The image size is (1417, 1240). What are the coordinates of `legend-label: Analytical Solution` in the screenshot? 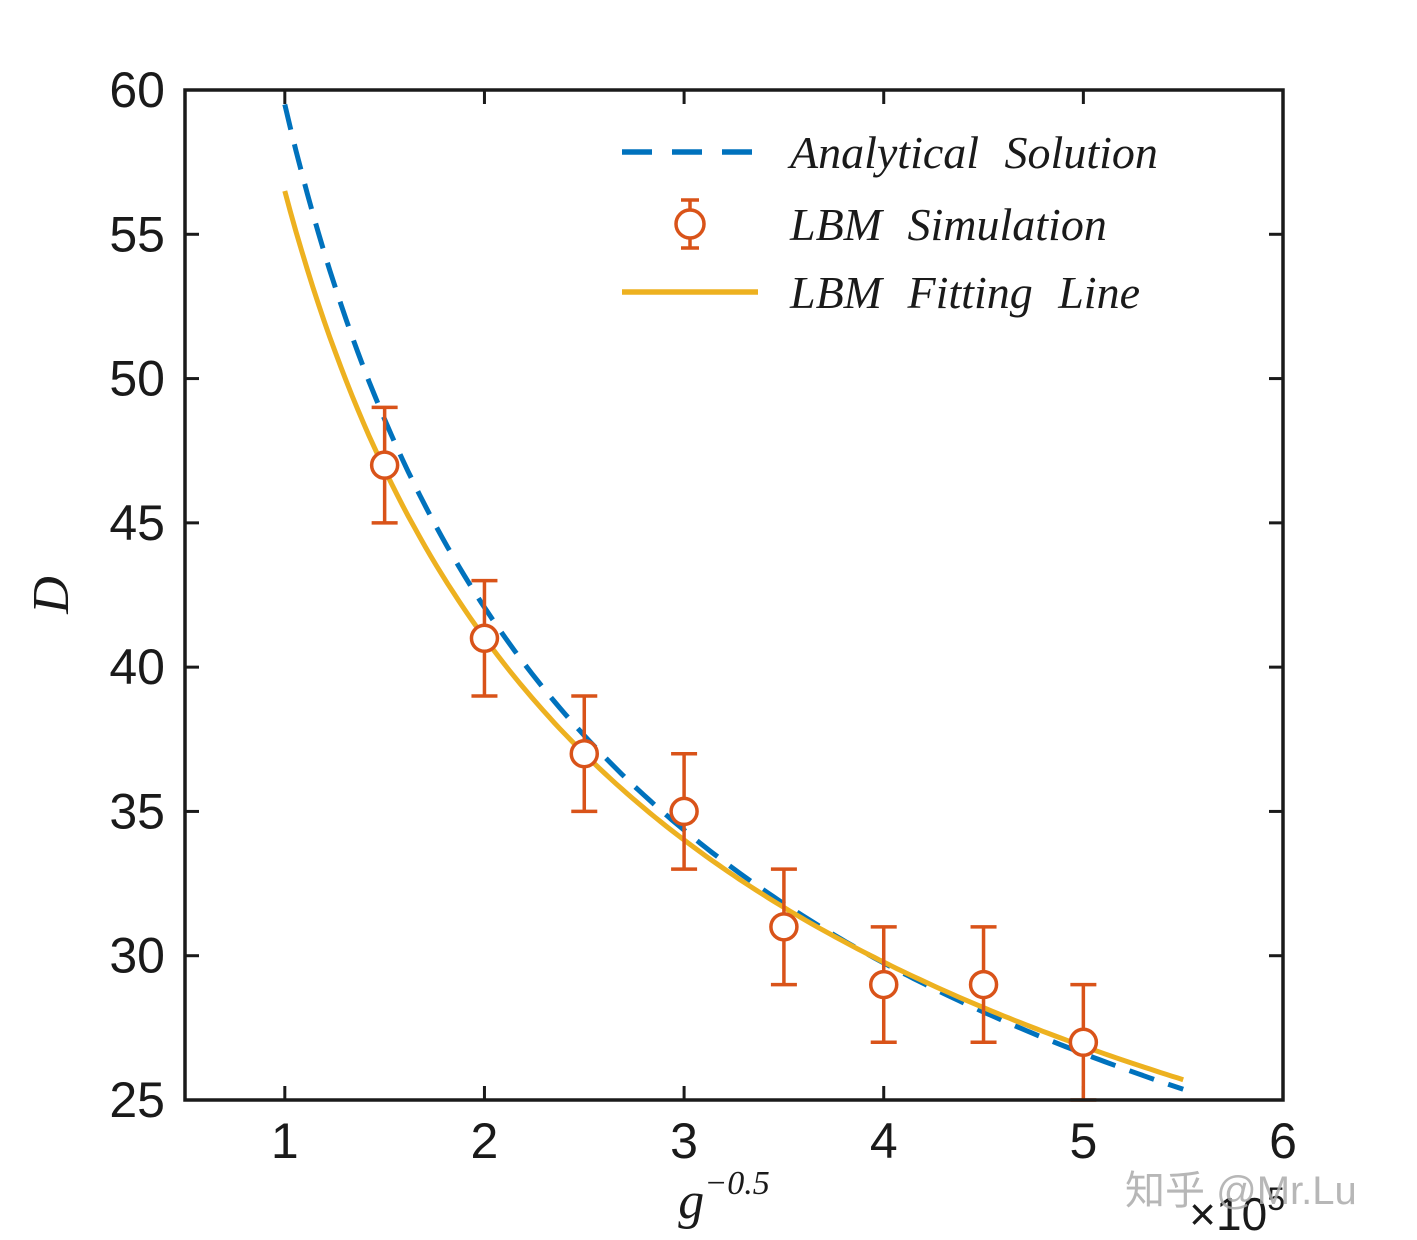 It's located at (972, 152).